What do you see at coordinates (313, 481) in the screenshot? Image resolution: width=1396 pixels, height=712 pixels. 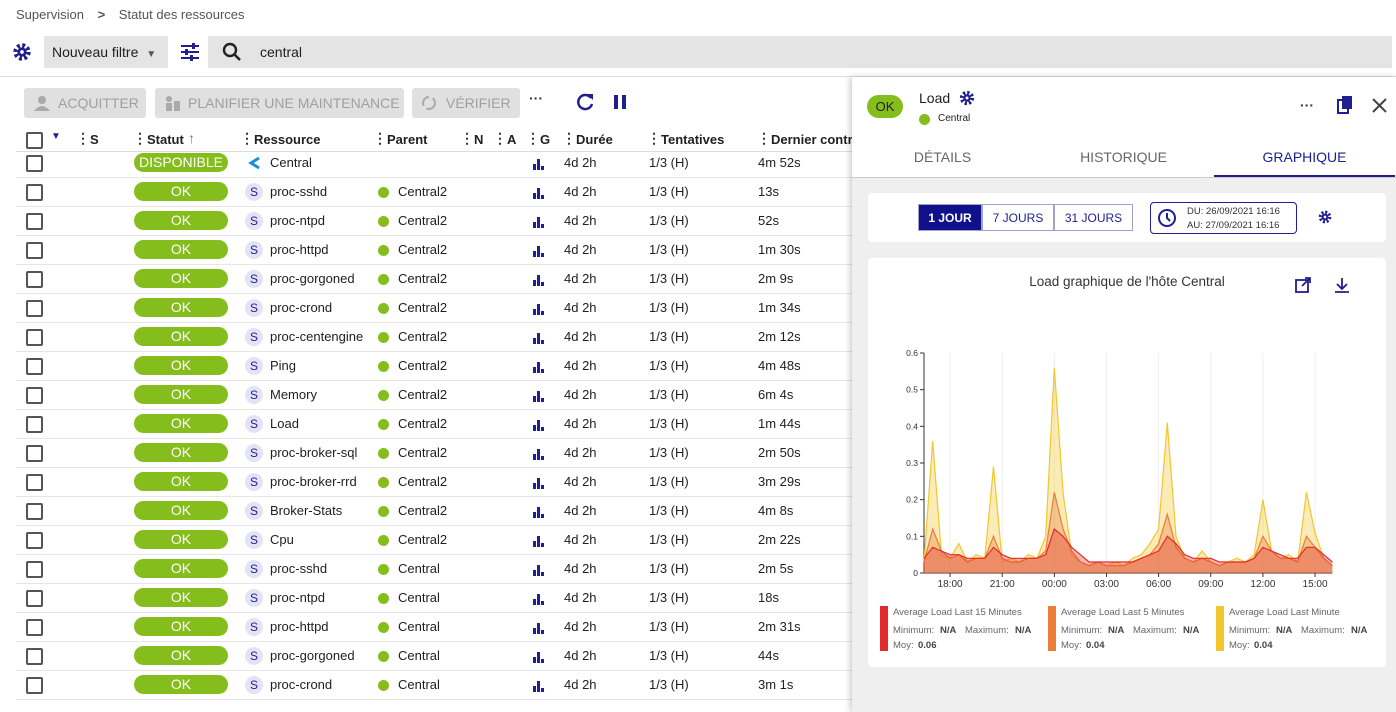 I see `resource-name: proc-broker-rrd` at bounding box center [313, 481].